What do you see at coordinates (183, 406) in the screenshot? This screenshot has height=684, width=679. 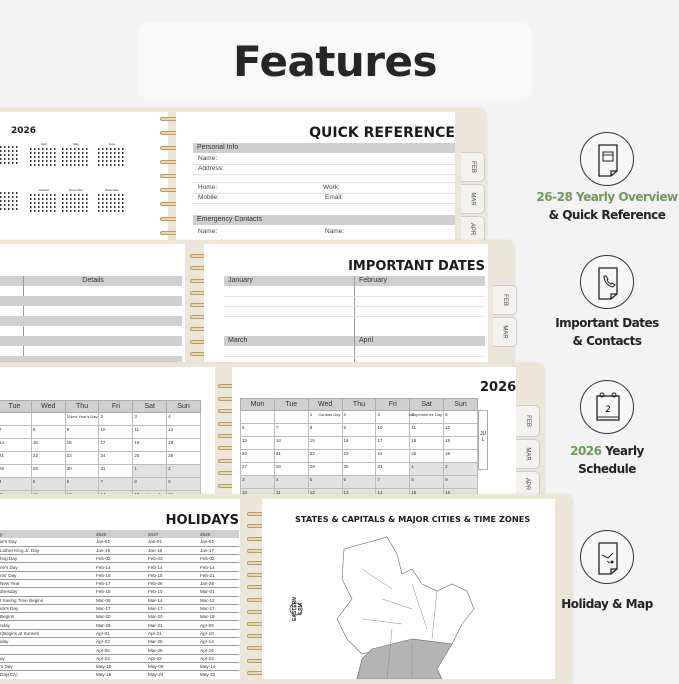 I see `weekday-header: Sun` at bounding box center [183, 406].